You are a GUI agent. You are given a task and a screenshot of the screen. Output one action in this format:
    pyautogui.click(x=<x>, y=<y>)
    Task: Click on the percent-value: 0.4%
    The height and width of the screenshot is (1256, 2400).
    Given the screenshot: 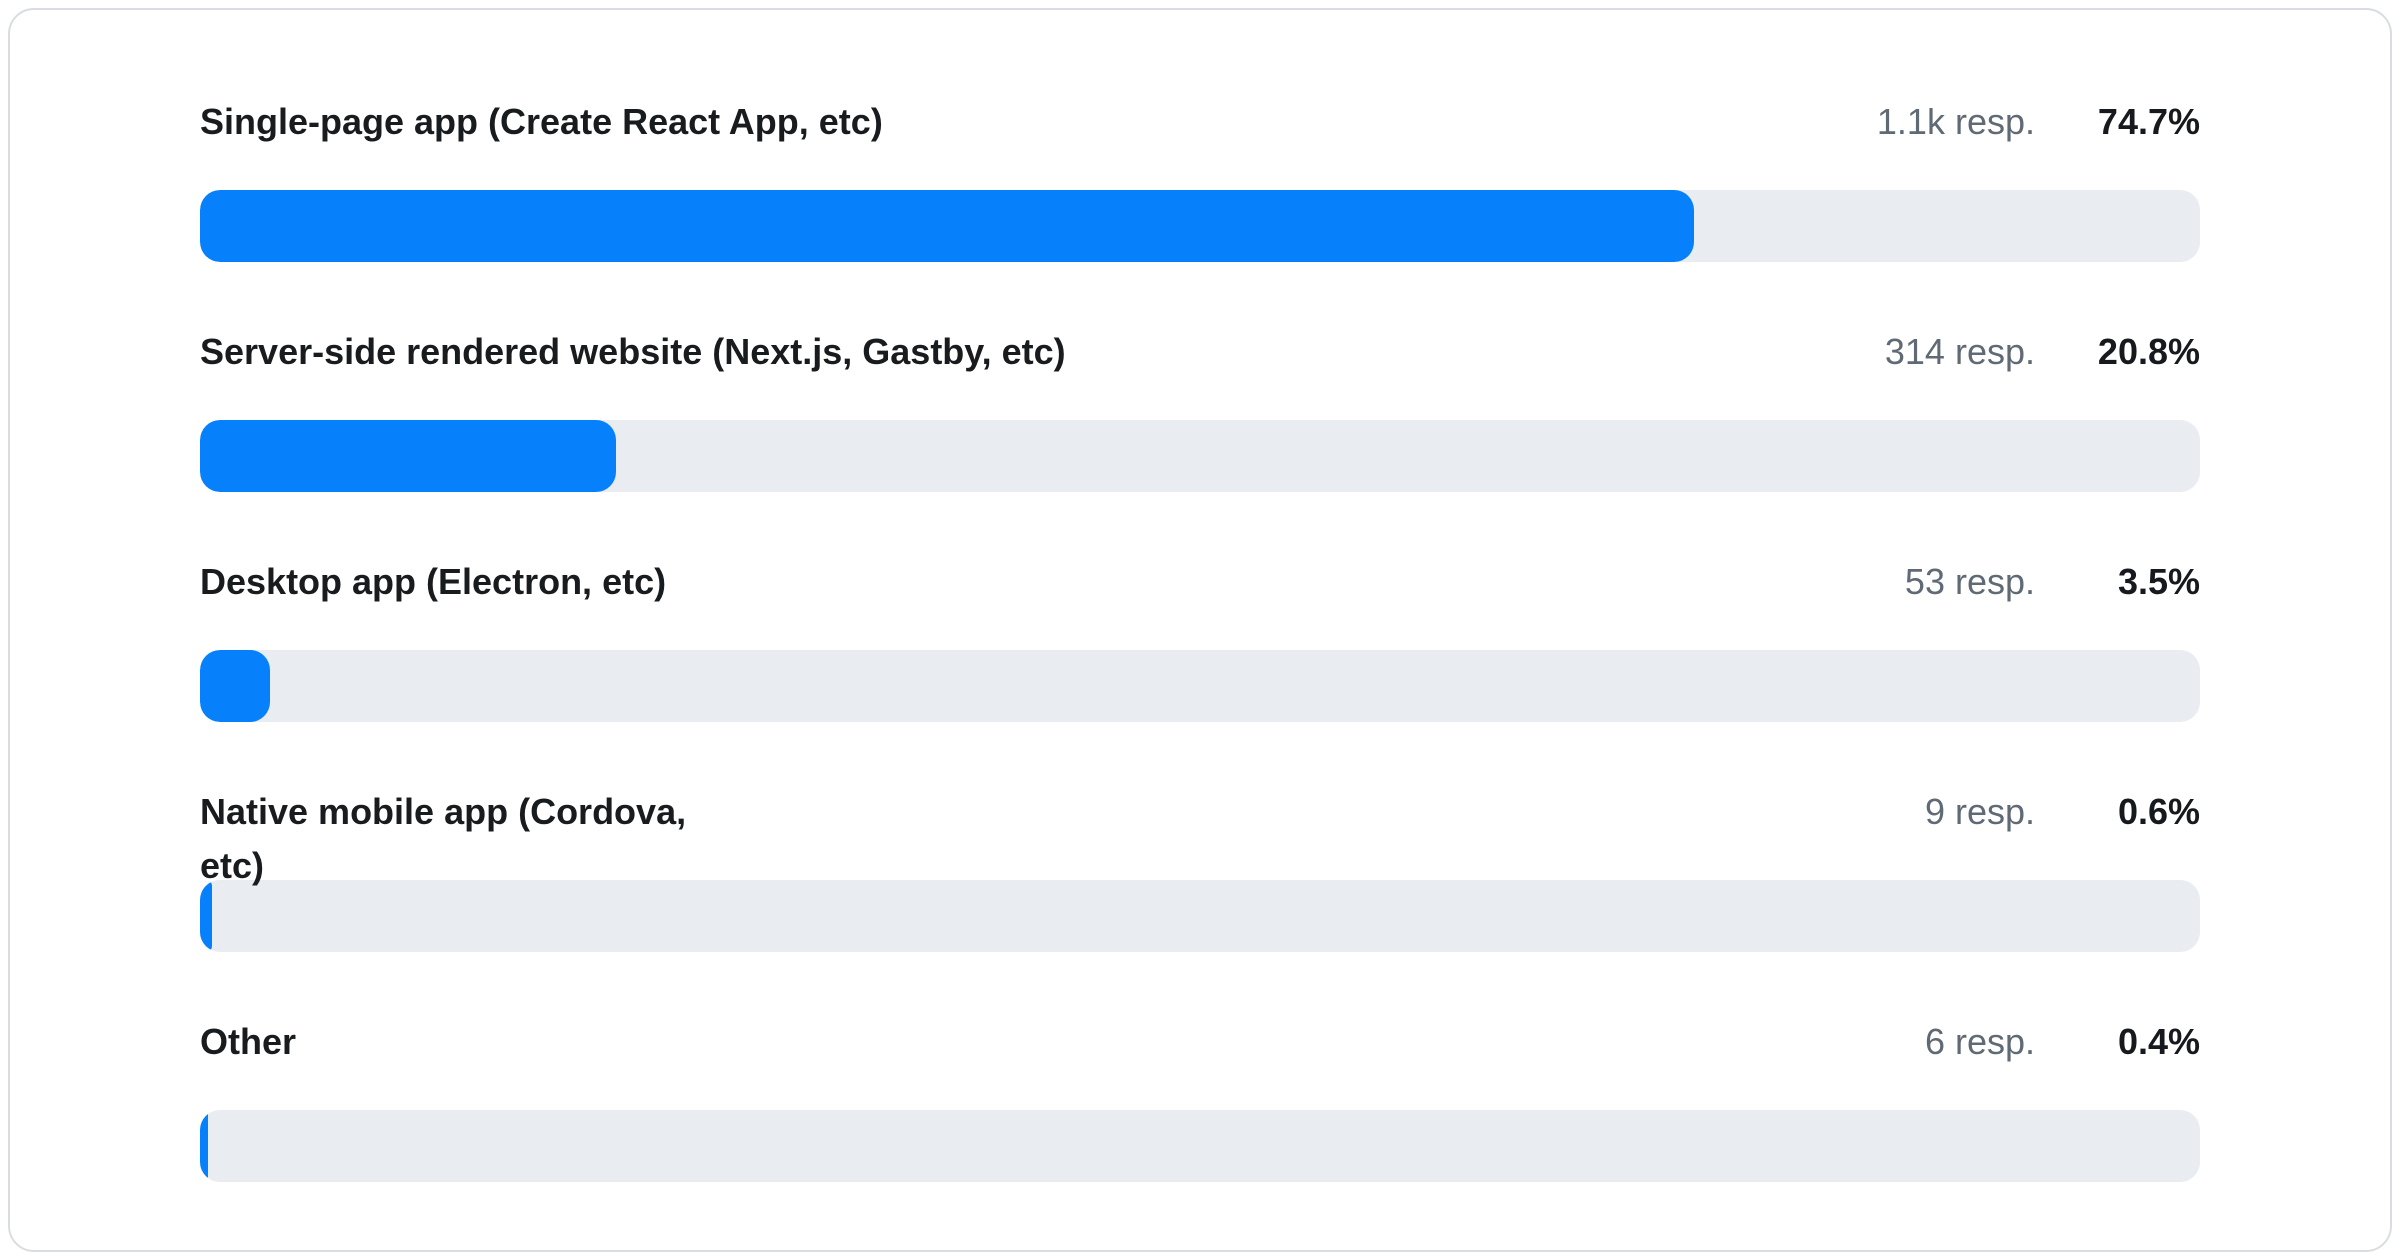 What is the action you would take?
    pyautogui.click(x=2158, y=1041)
    